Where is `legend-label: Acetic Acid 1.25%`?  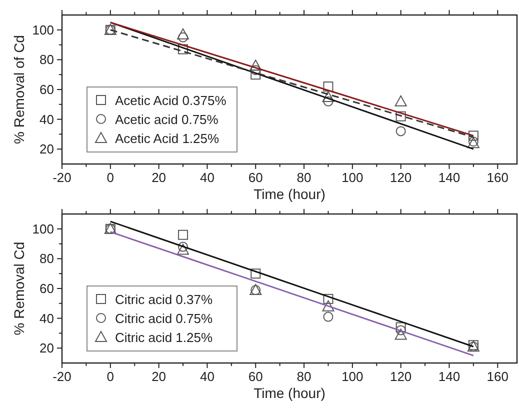 legend-label: Acetic Acid 1.25% is located at coordinates (167, 138).